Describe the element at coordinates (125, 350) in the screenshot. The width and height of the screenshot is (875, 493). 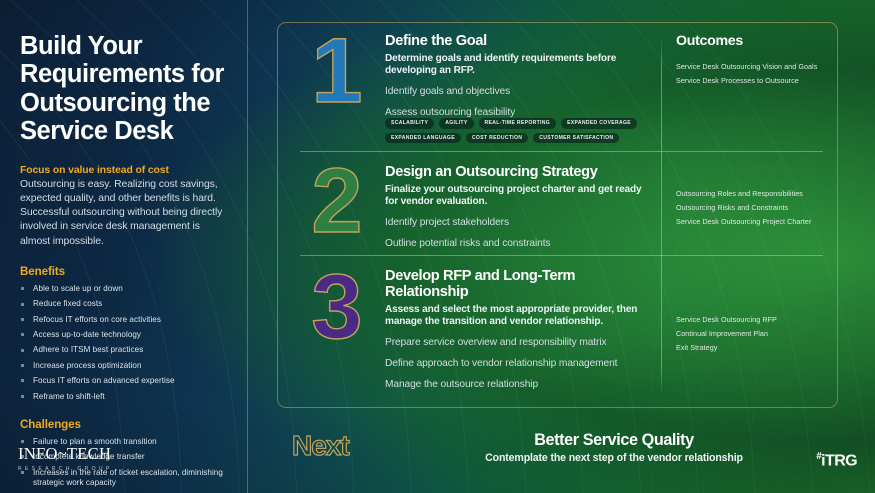
I see `list-item: Adhere to ITSM best practices` at that location.